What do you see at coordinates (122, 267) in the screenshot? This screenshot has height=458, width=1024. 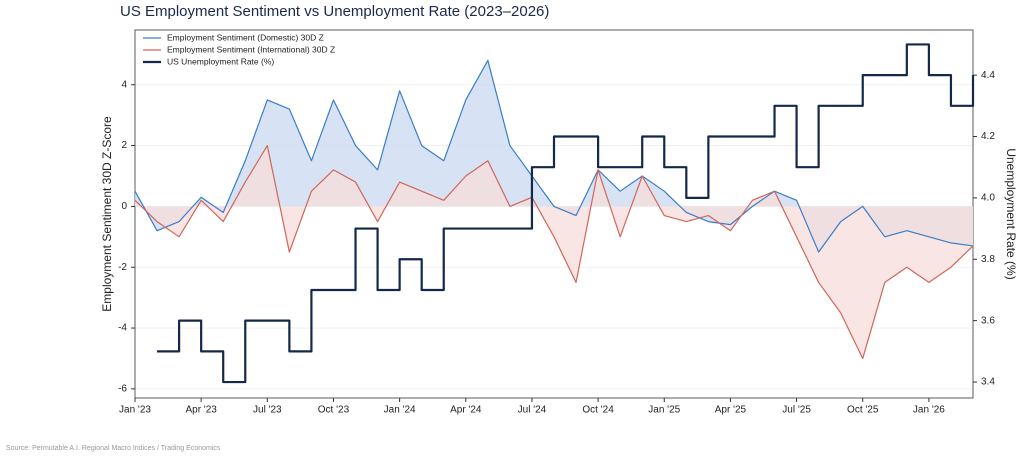 I see `y-tick-label: -2` at bounding box center [122, 267].